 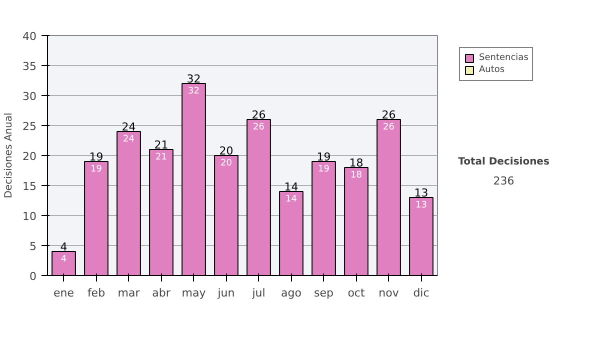 What do you see at coordinates (29, 96) in the screenshot?
I see `y-tick-label: 30` at bounding box center [29, 96].